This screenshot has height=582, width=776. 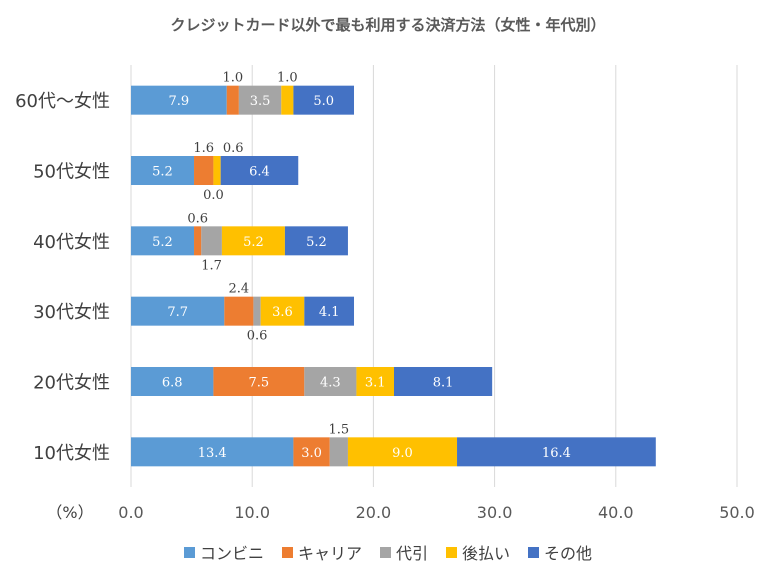 I want to click on data-label: 13.4, so click(x=212, y=453).